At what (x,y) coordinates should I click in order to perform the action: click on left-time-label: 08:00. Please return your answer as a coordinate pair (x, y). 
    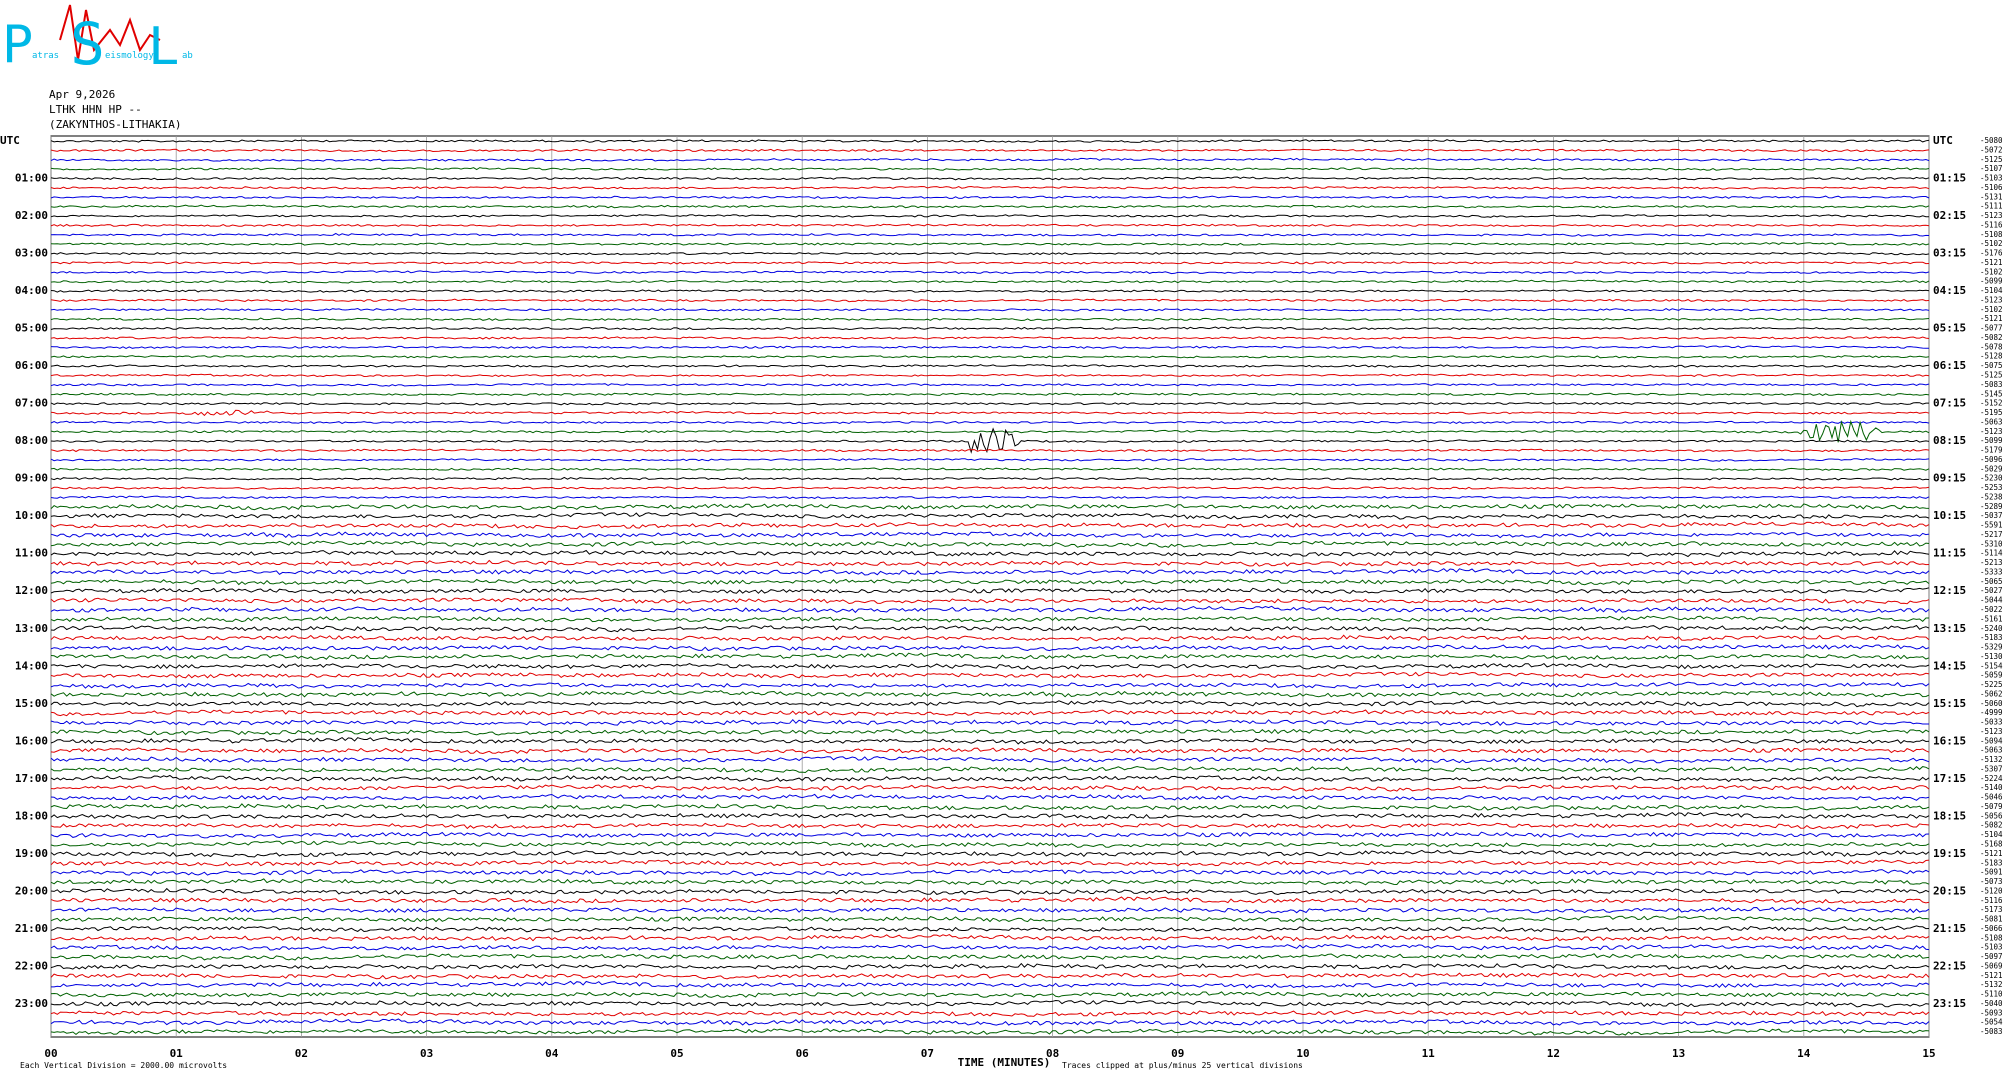
    Looking at the image, I should click on (31, 440).